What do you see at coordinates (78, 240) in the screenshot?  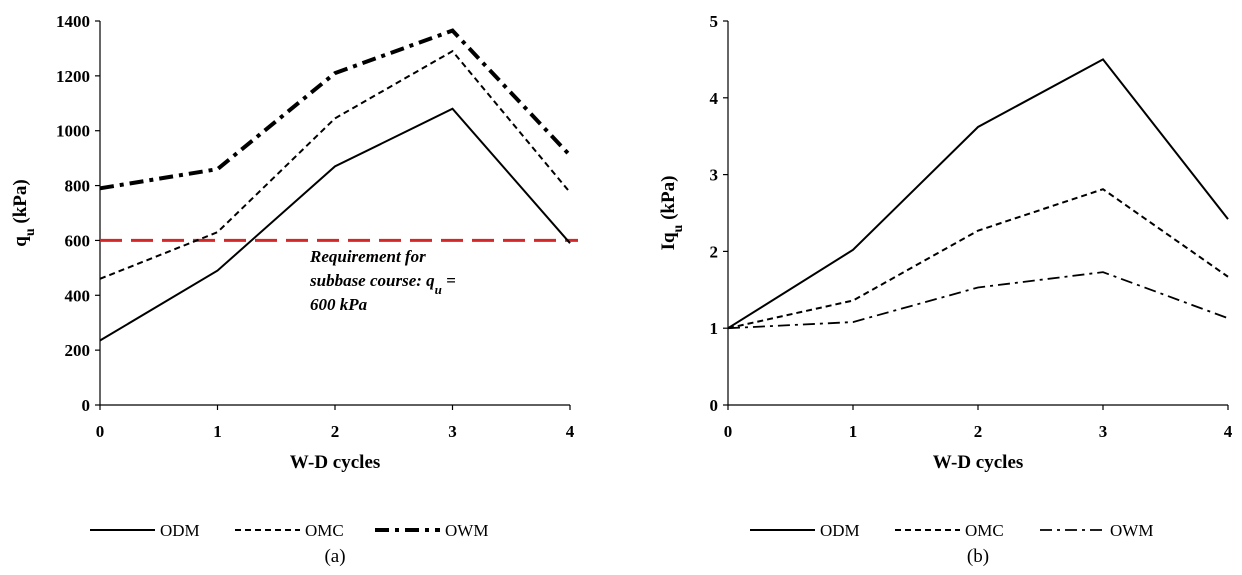 I see `y-tick-label: 600` at bounding box center [78, 240].